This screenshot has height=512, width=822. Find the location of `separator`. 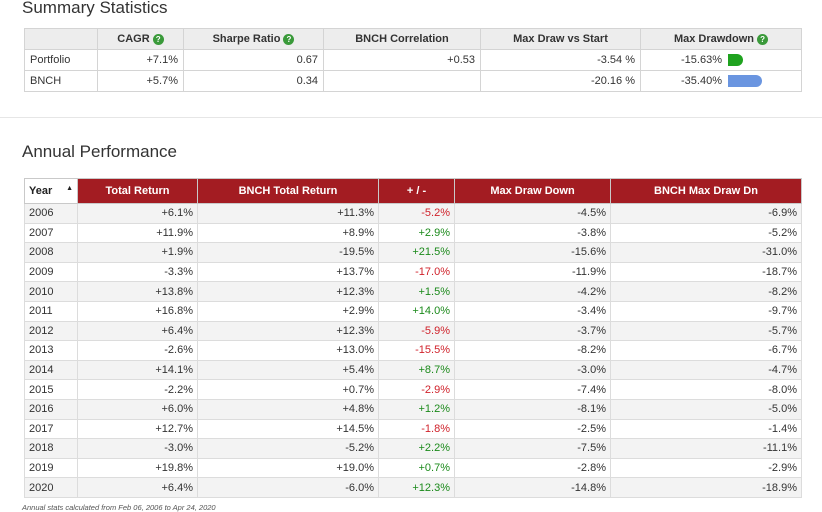

separator is located at coordinates (411, 117).